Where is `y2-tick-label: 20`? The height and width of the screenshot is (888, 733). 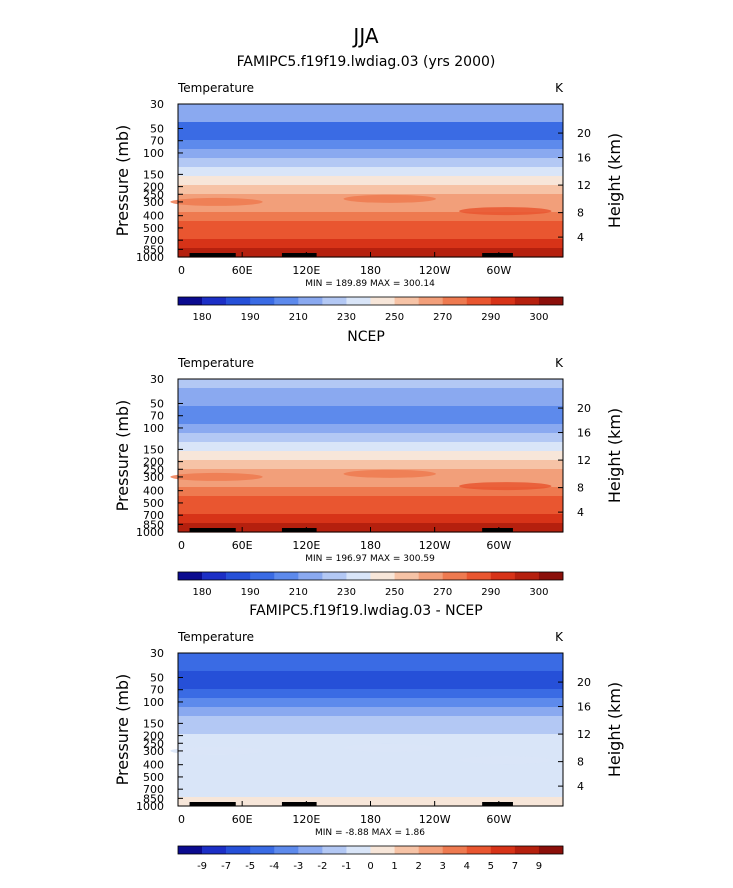
y2-tick-label: 20 is located at coordinates (584, 682).